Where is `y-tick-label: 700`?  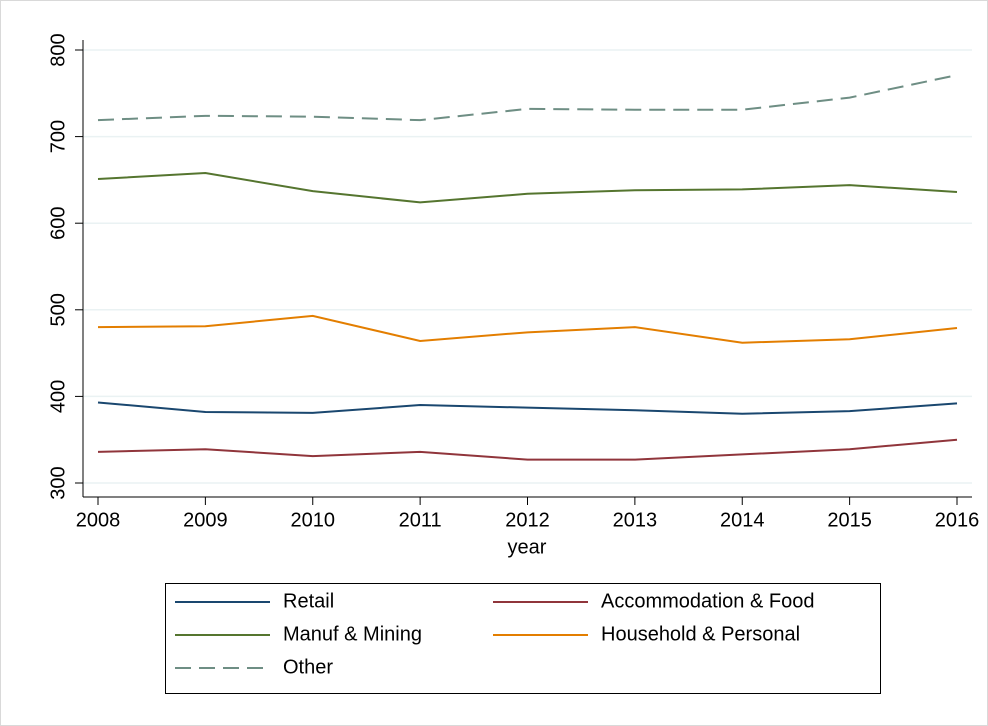 y-tick-label: 700 is located at coordinates (58, 136).